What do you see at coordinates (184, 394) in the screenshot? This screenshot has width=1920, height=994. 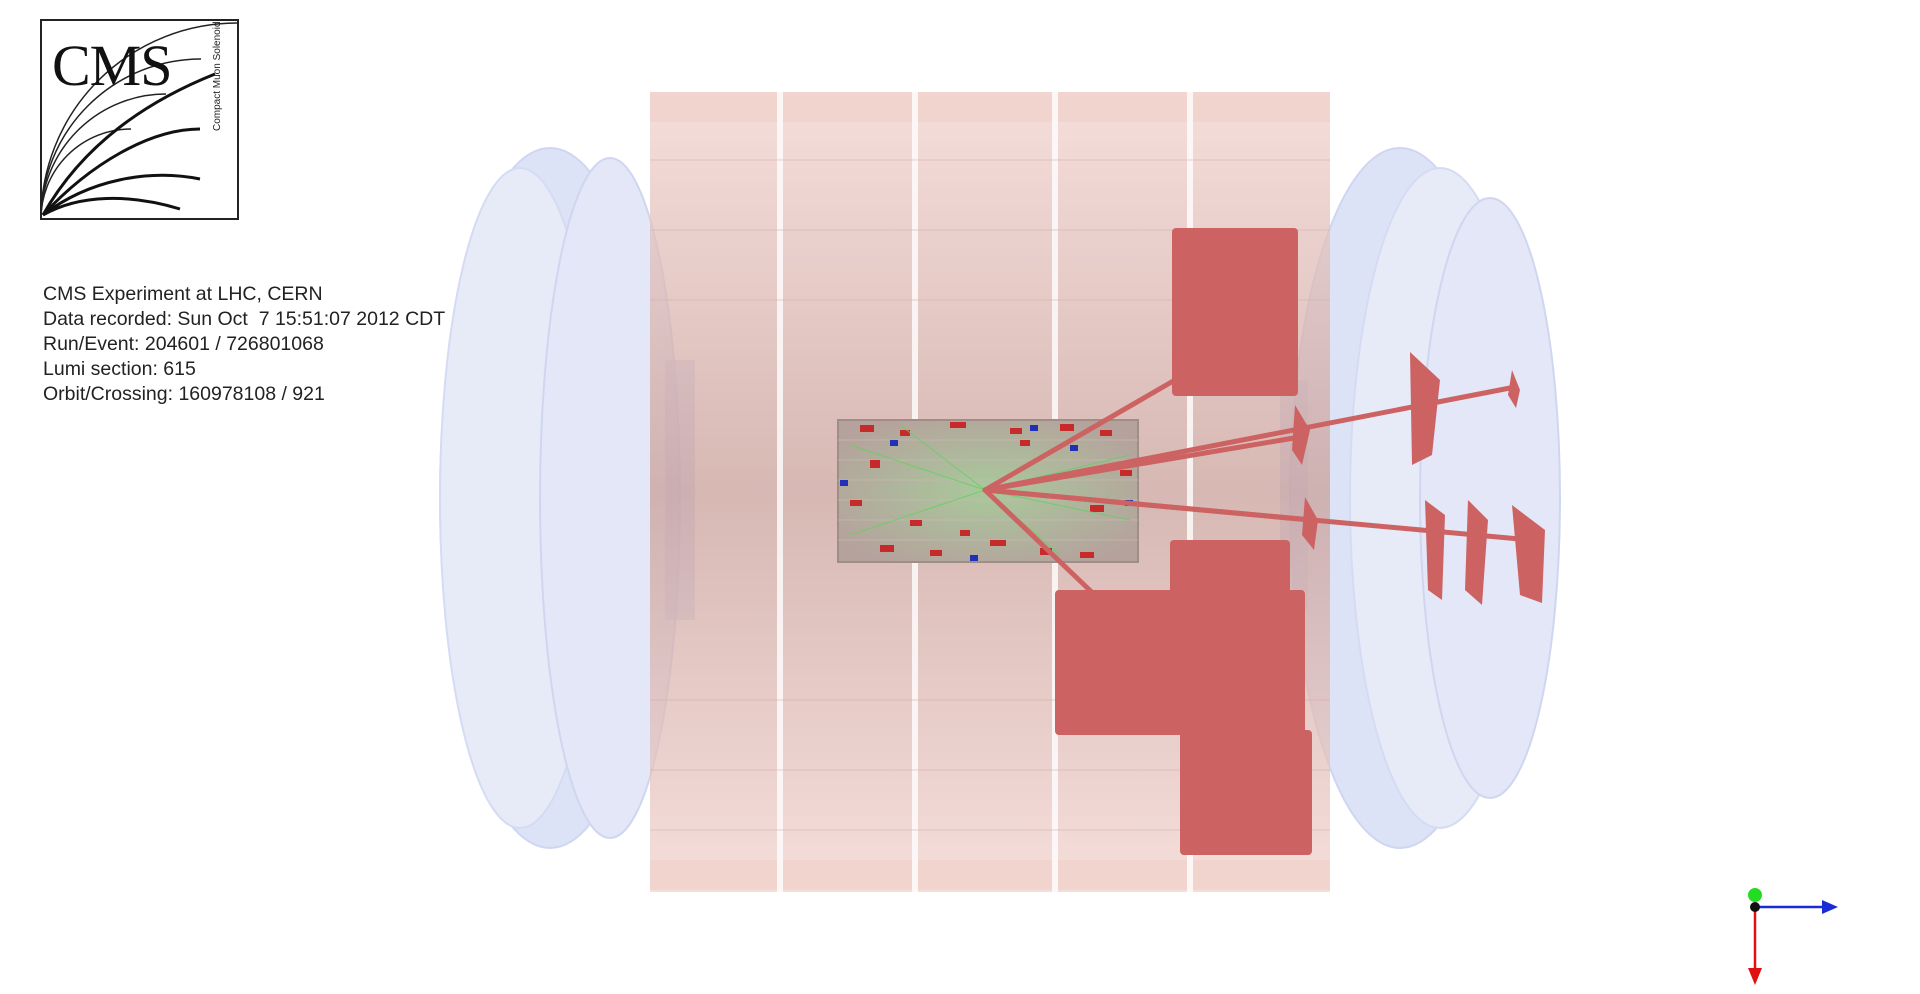 I see `orbit-crossing: Orbit/Crossing: 160978108 / 921` at bounding box center [184, 394].